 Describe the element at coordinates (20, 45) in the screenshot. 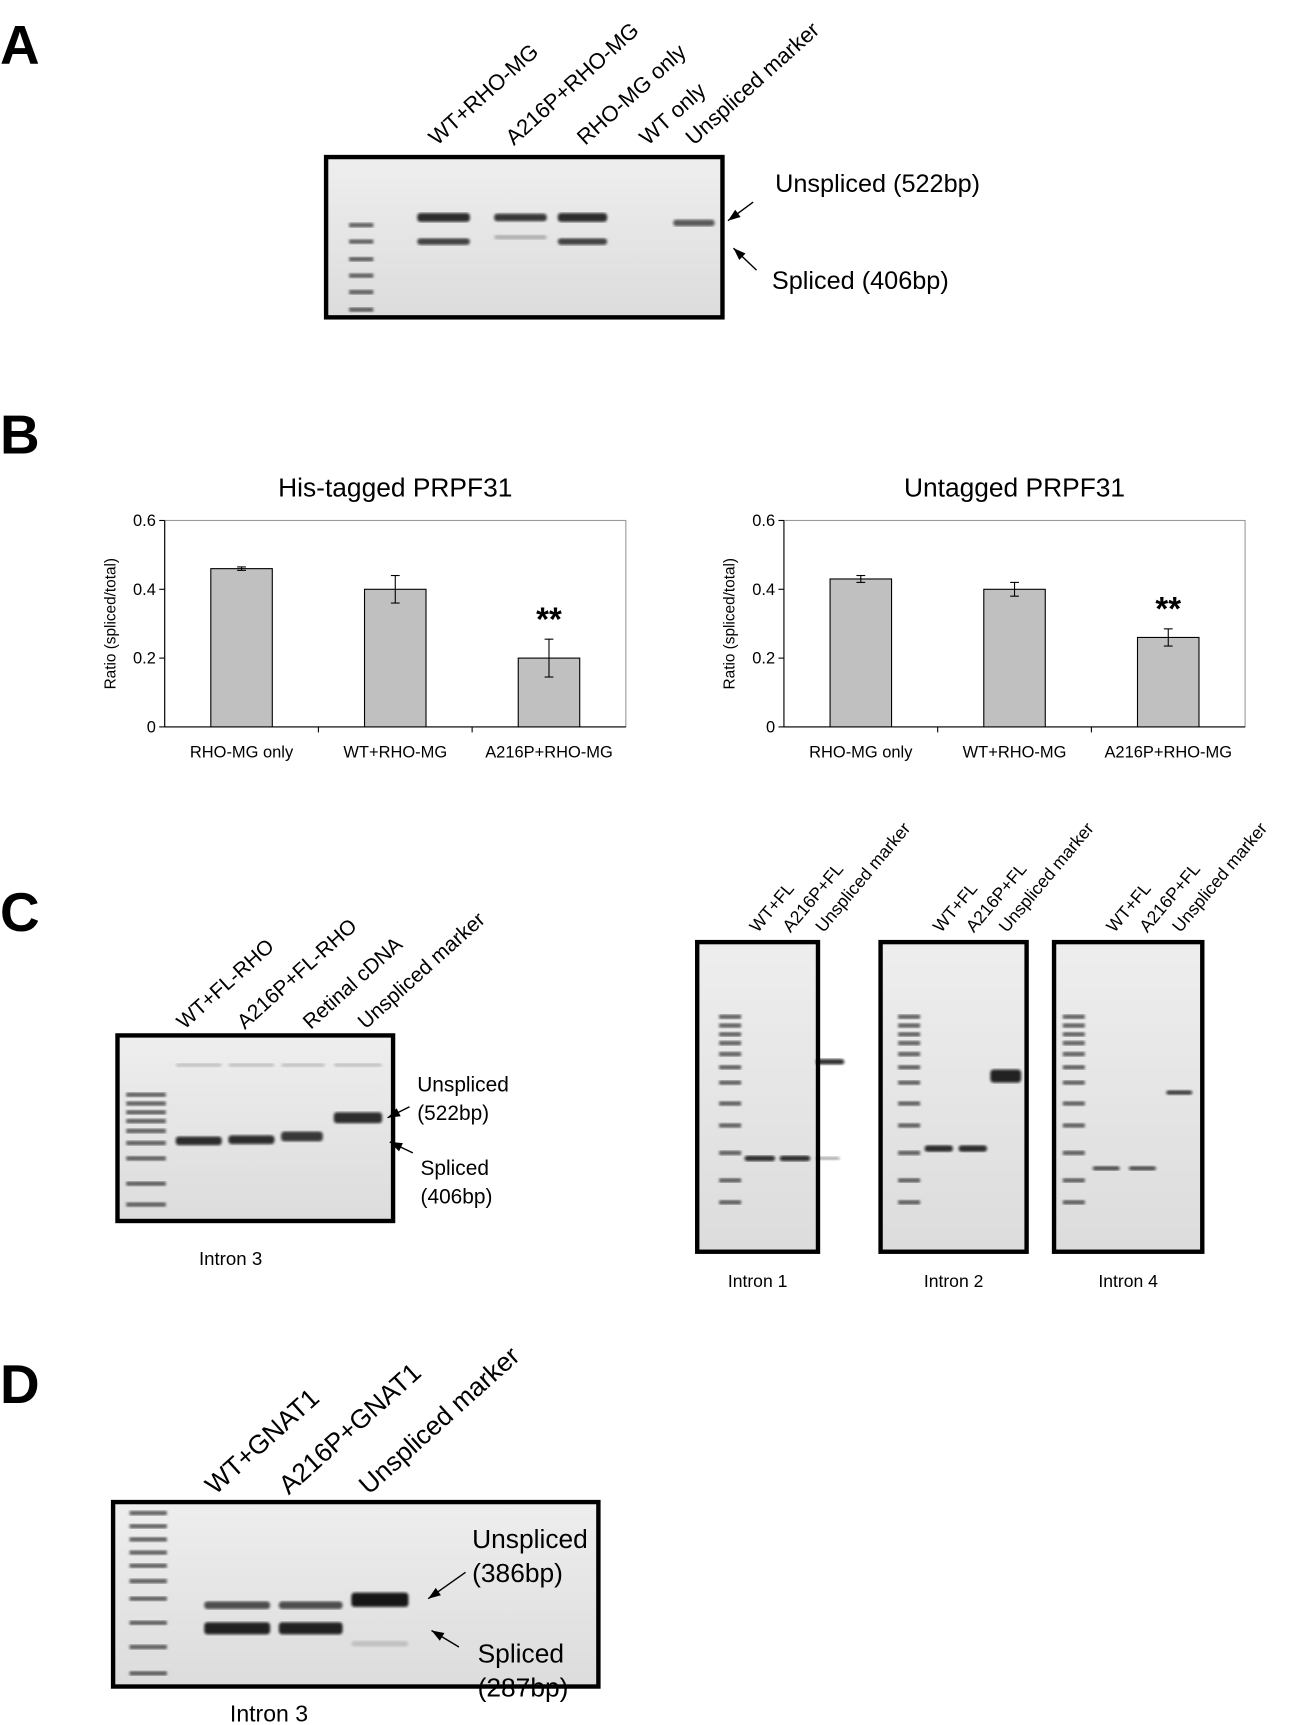

I see `panel-letter: A` at that location.